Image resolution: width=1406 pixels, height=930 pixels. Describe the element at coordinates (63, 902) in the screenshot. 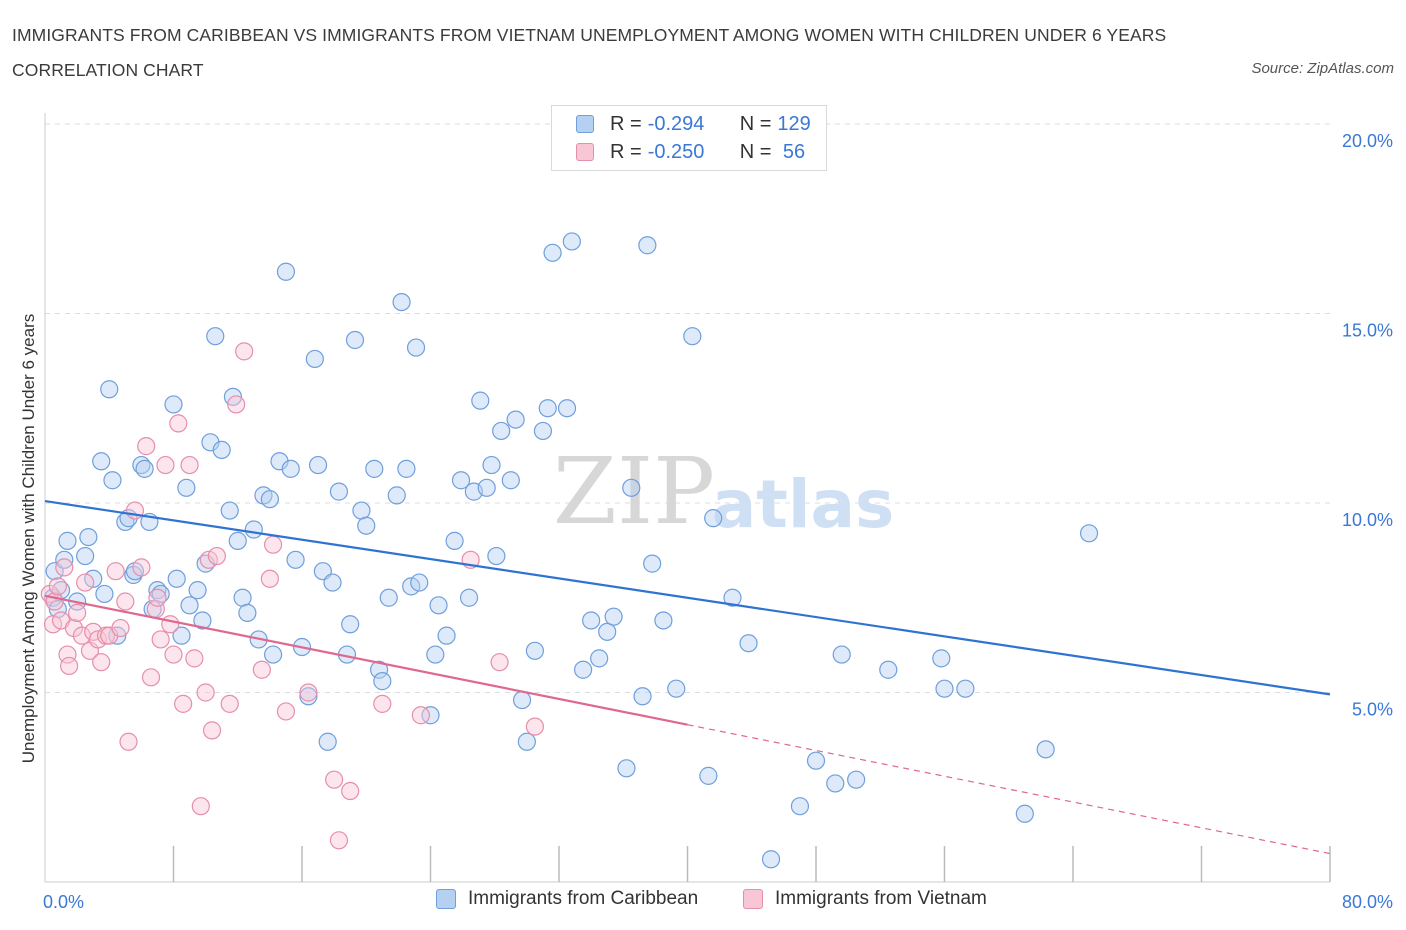

I see `x-tick-label: 0.0%` at that location.